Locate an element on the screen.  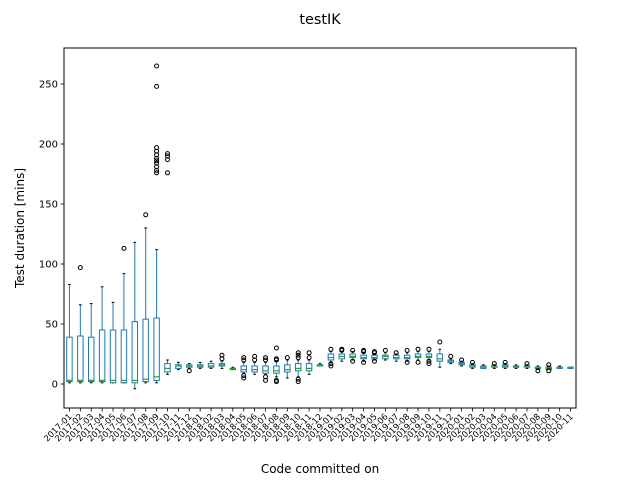
y-tick-label: 50 is located at coordinates (51, 325).